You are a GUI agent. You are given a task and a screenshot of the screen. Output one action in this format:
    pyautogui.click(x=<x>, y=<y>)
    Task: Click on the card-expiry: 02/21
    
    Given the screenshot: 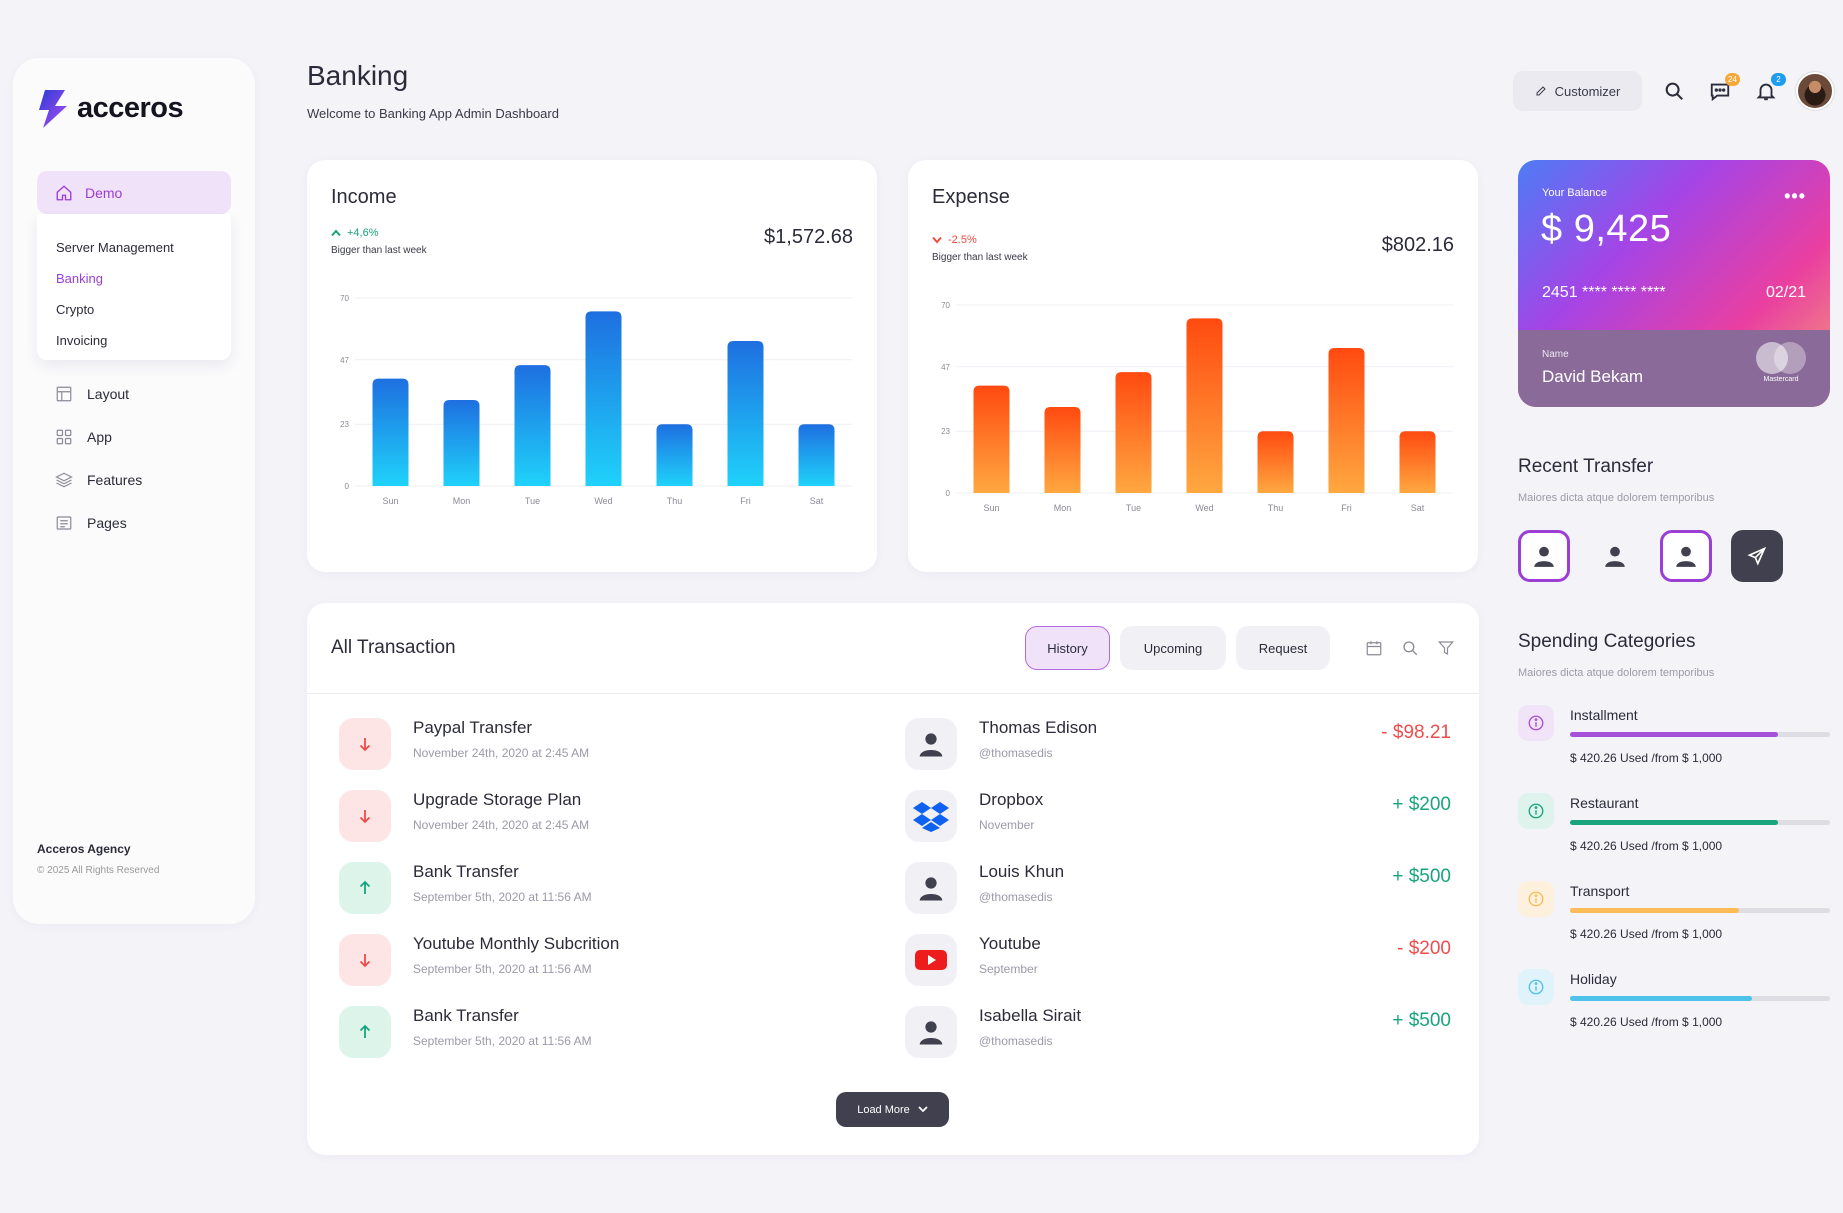 What is the action you would take?
    pyautogui.click(x=1785, y=292)
    